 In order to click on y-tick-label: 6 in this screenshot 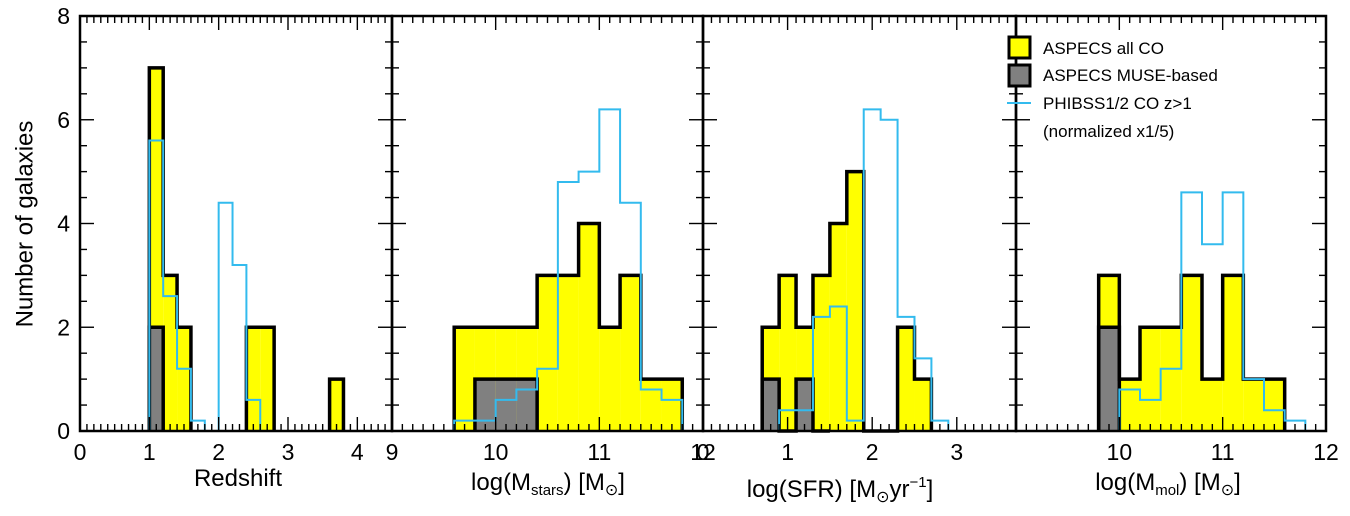, I will do `click(63, 120)`.